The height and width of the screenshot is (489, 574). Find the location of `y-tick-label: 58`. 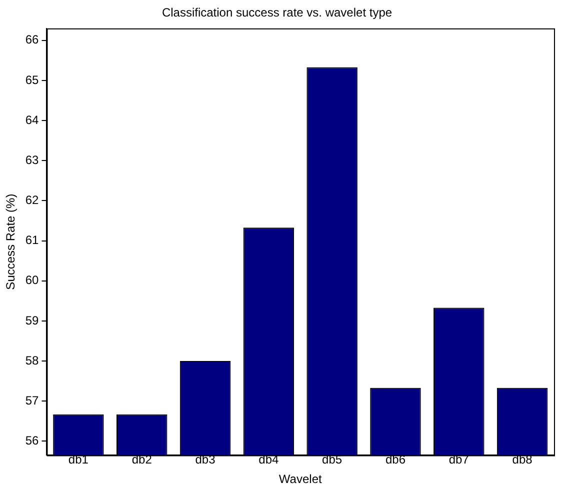

y-tick-label: 58 is located at coordinates (32, 360).